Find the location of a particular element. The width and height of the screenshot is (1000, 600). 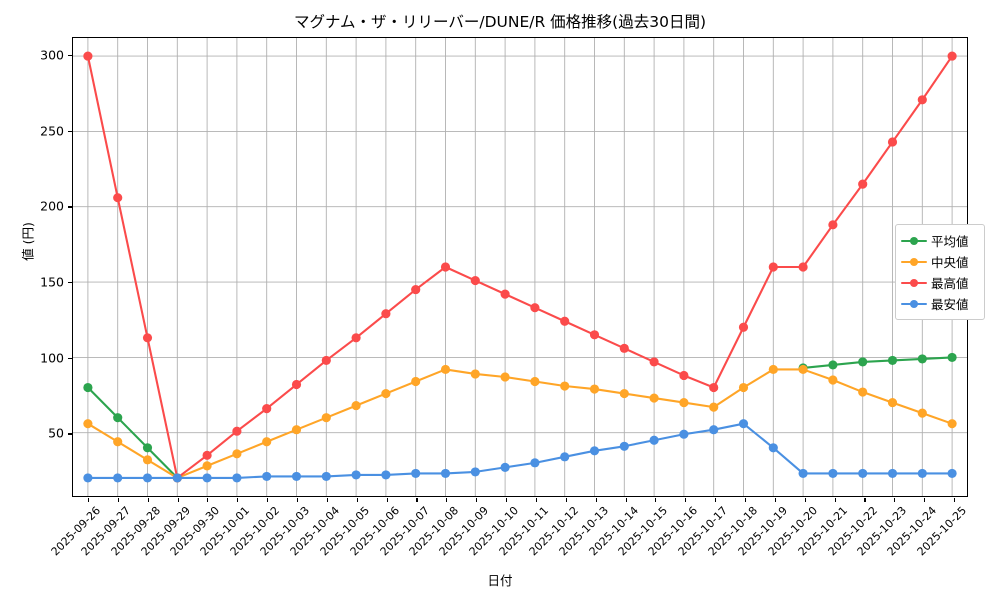

legend-item-4: 最安値 is located at coordinates (939, 303).